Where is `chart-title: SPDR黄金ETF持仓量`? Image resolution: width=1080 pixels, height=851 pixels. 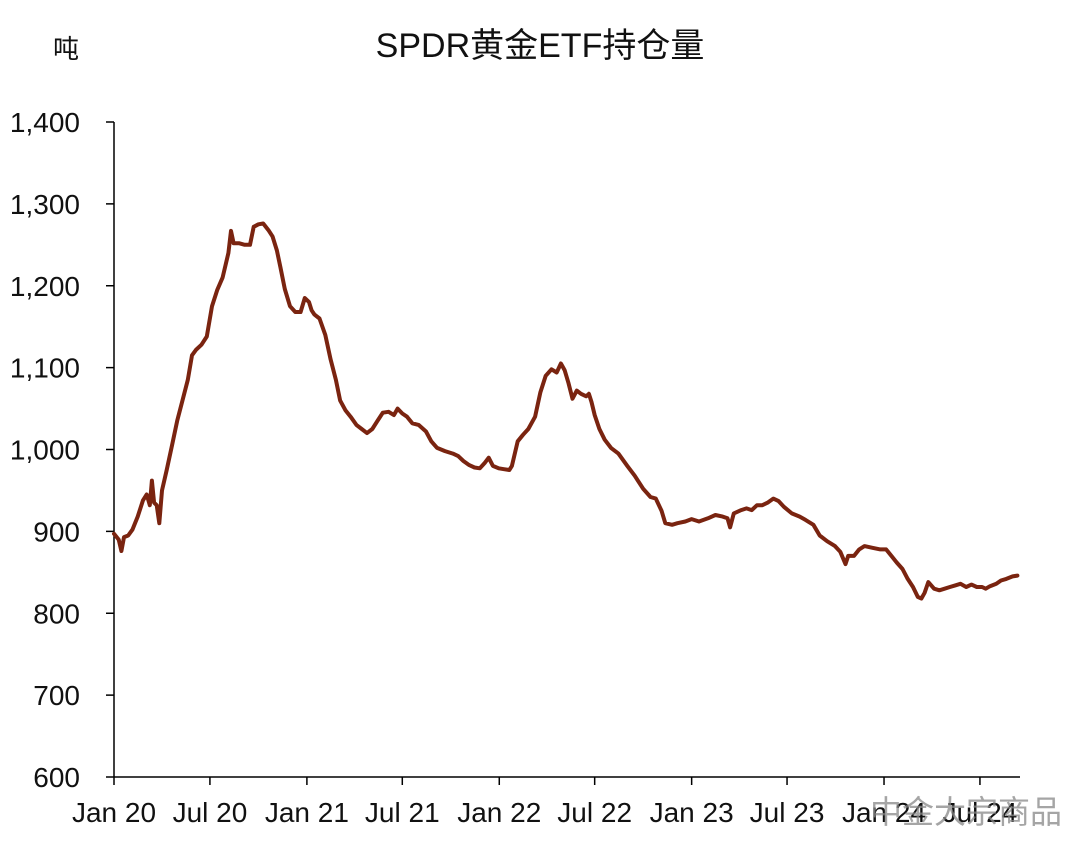 chart-title: SPDR黄金ETF持仓量 is located at coordinates (540, 46).